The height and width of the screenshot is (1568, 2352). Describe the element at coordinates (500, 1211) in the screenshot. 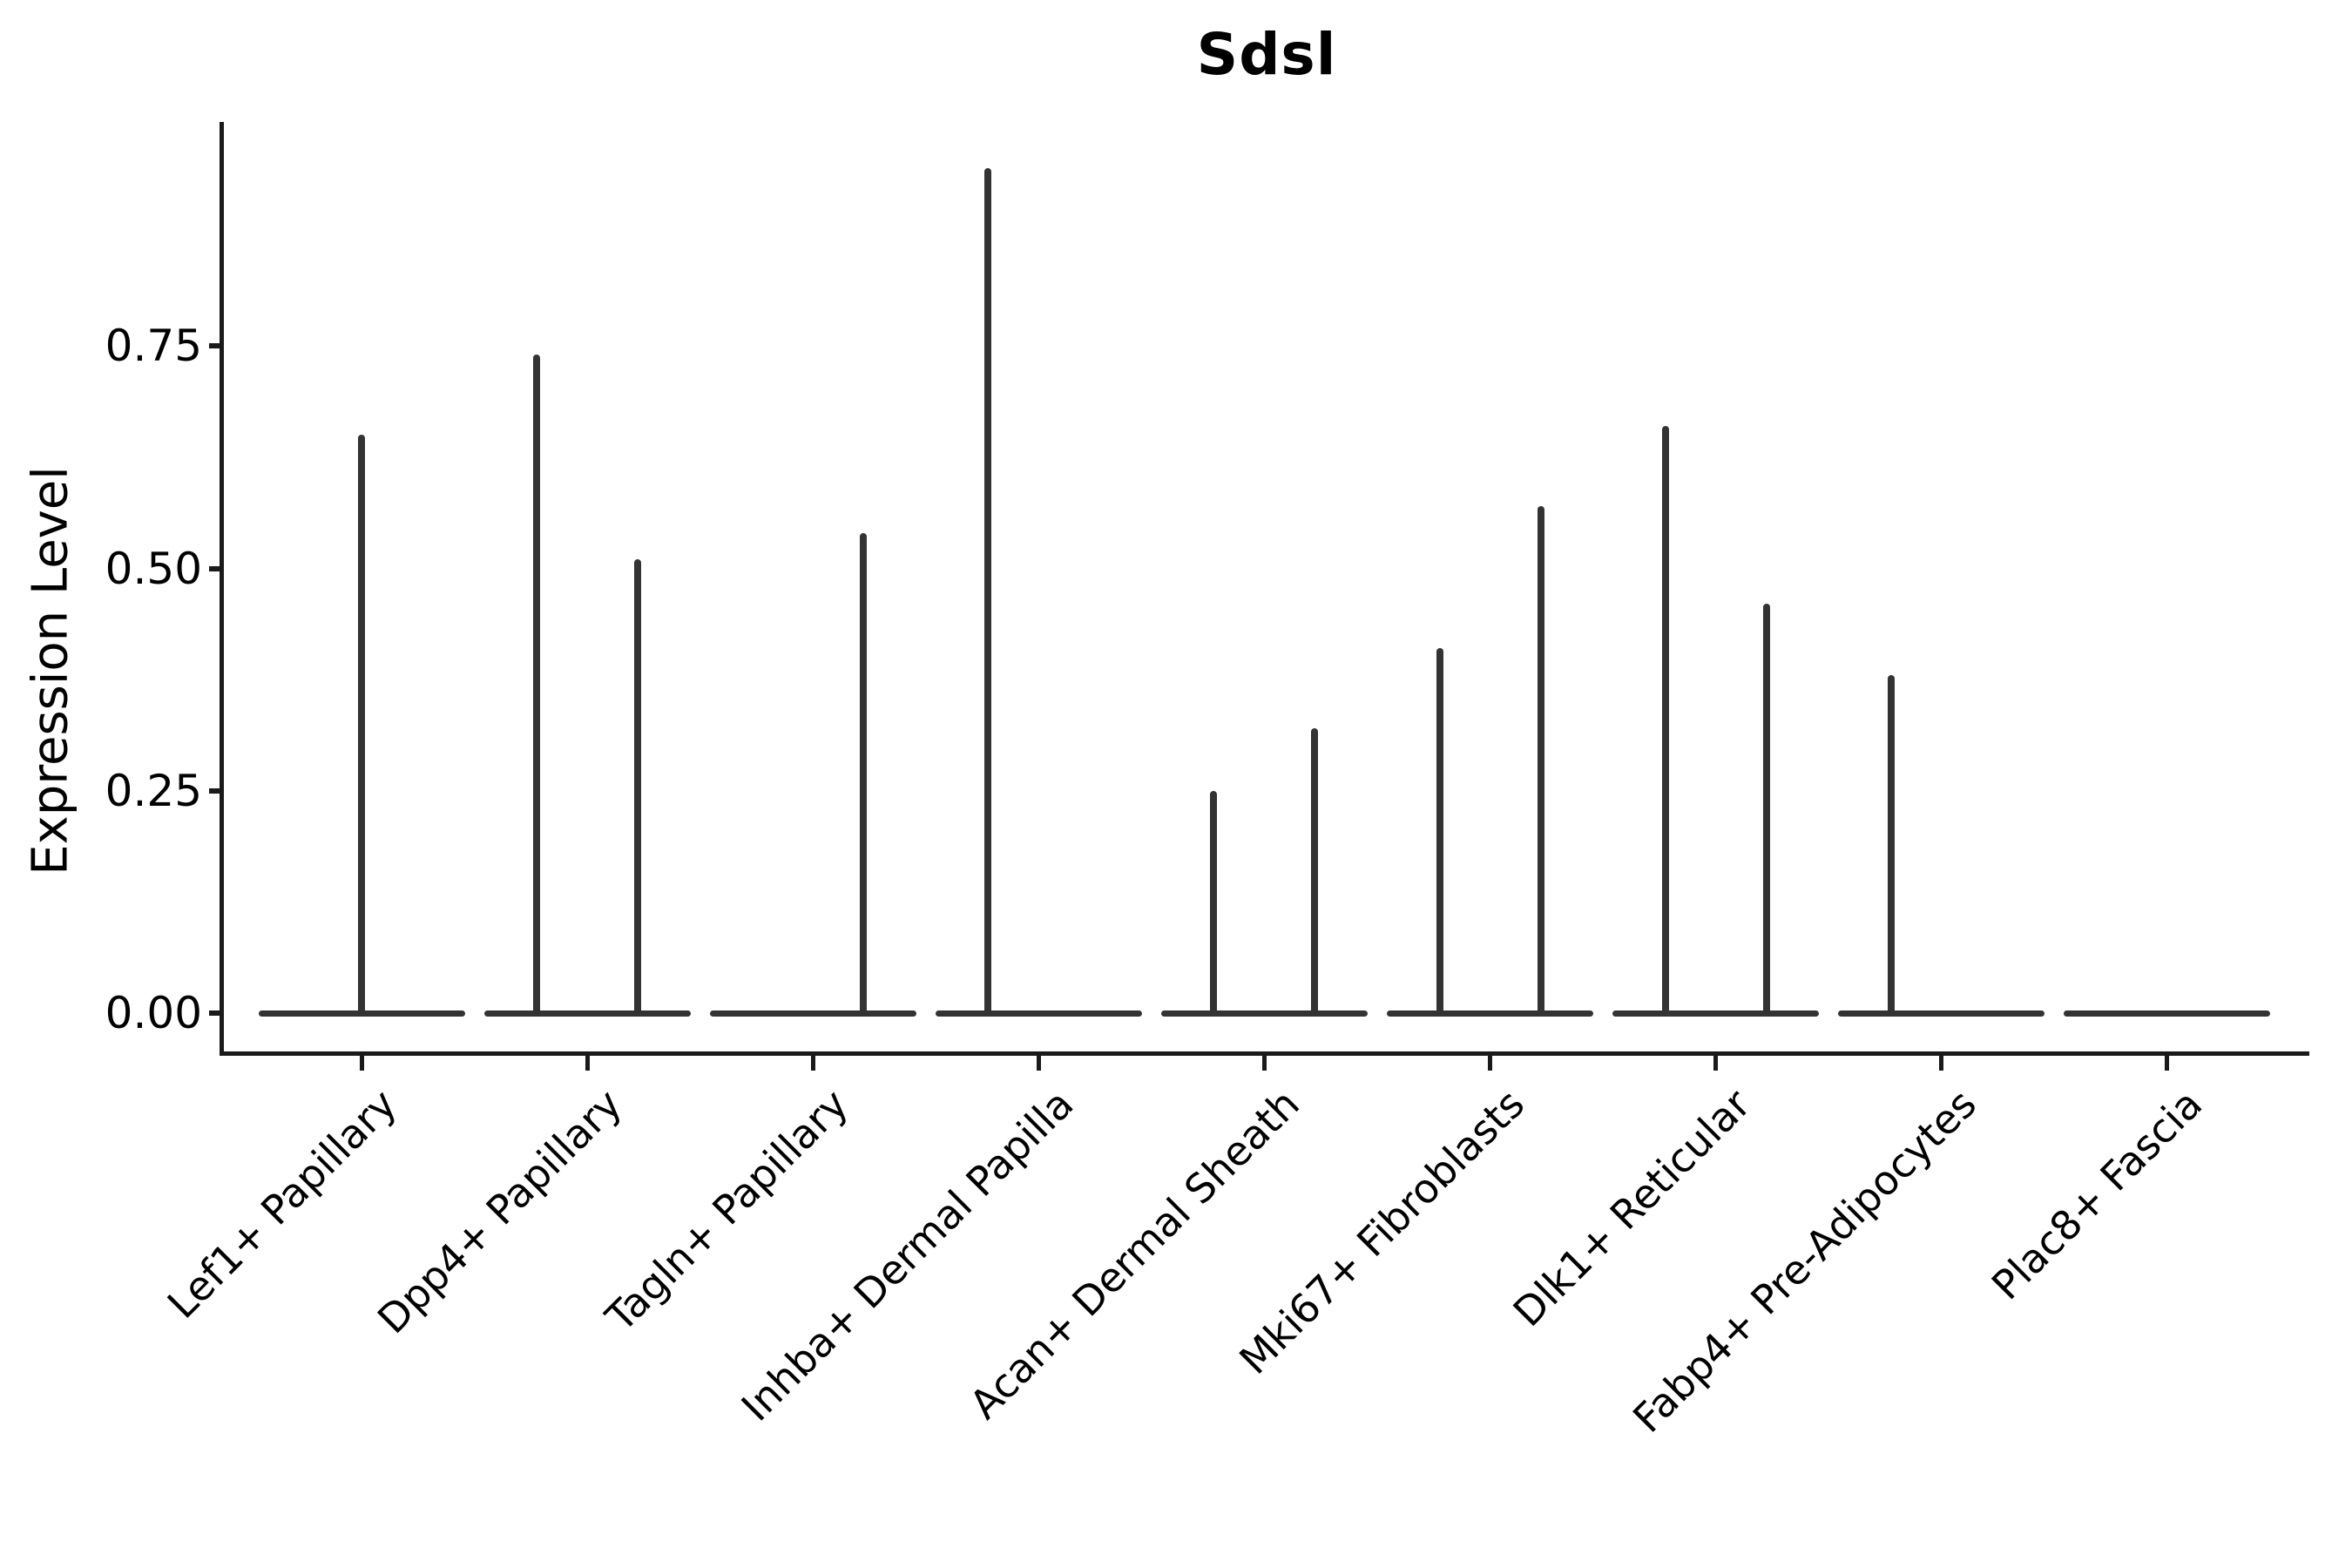

I see `x-tick-label: Dpp4+ Papillary` at that location.